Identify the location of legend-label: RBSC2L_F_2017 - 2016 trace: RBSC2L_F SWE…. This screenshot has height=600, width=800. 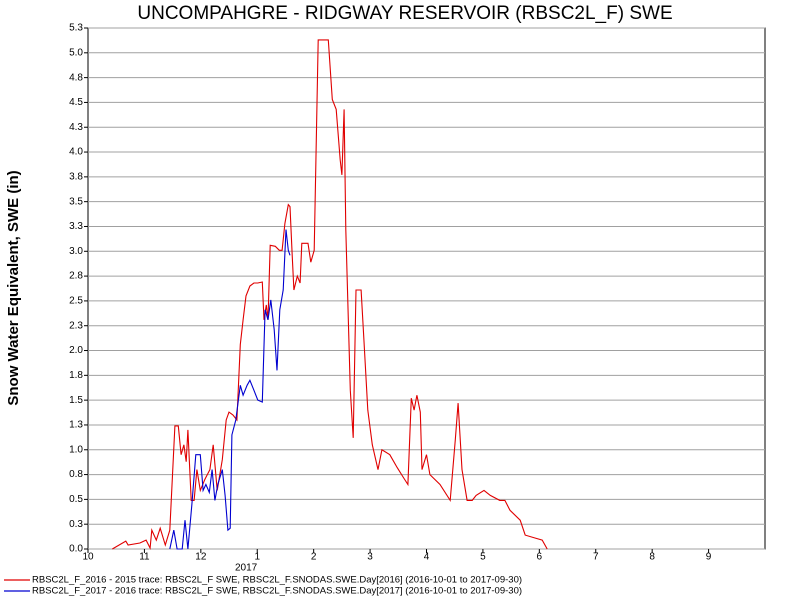
(277, 591).